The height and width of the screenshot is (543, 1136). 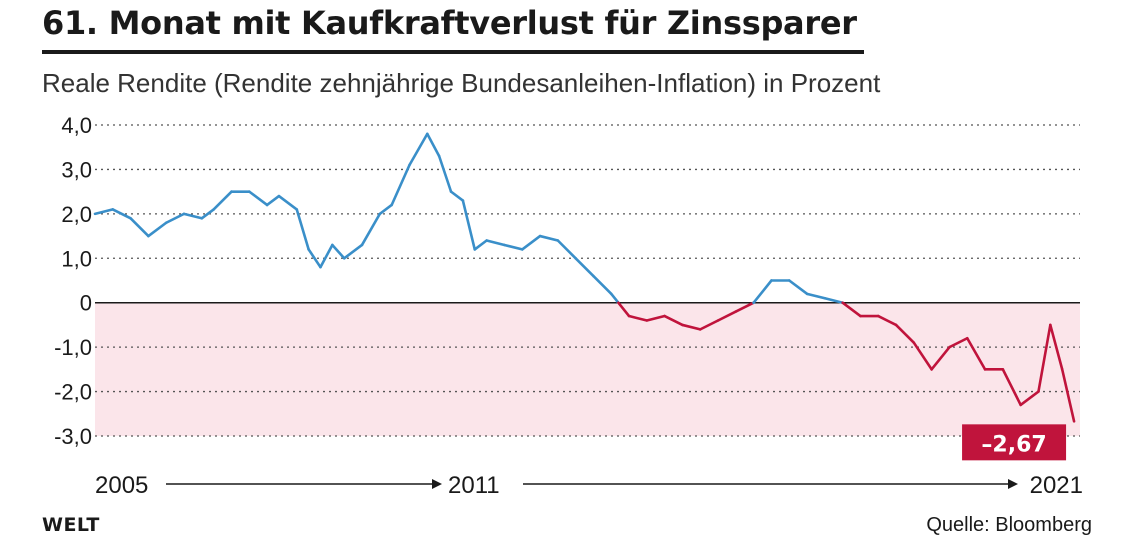 I want to click on x-axis-label: 2021, so click(x=1056, y=485).